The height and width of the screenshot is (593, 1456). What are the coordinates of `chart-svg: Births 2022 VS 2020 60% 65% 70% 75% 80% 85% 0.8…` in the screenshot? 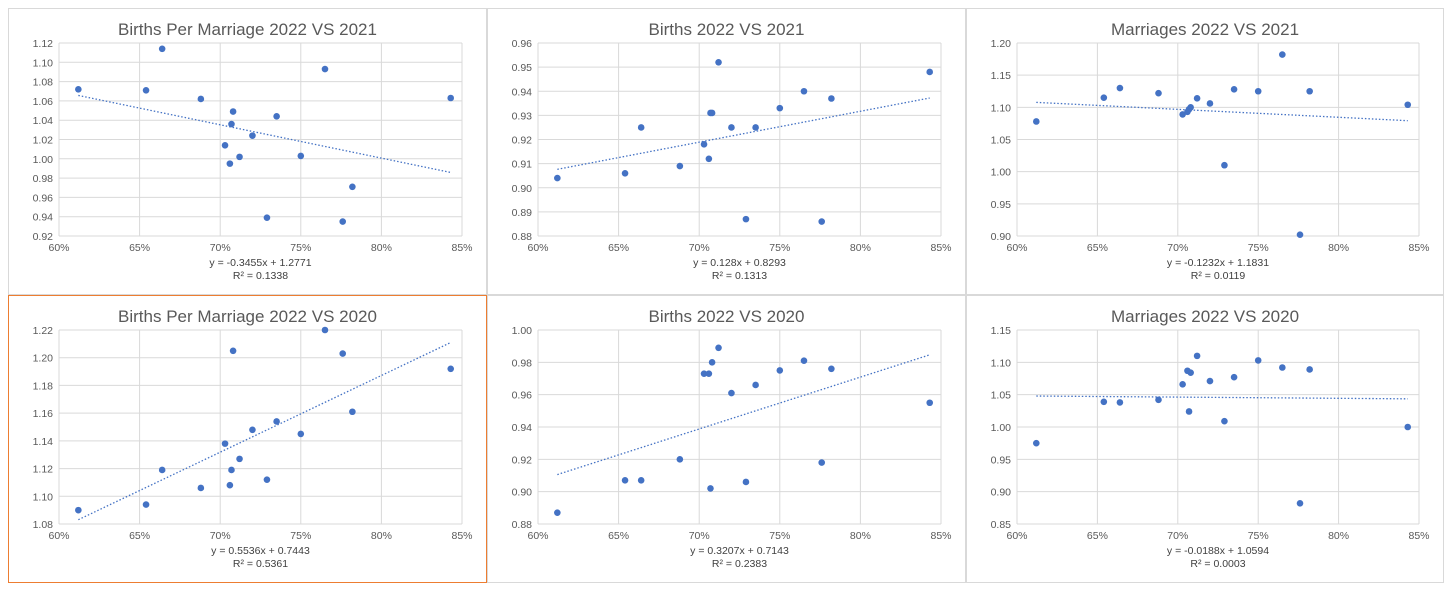 It's located at (732, 438).